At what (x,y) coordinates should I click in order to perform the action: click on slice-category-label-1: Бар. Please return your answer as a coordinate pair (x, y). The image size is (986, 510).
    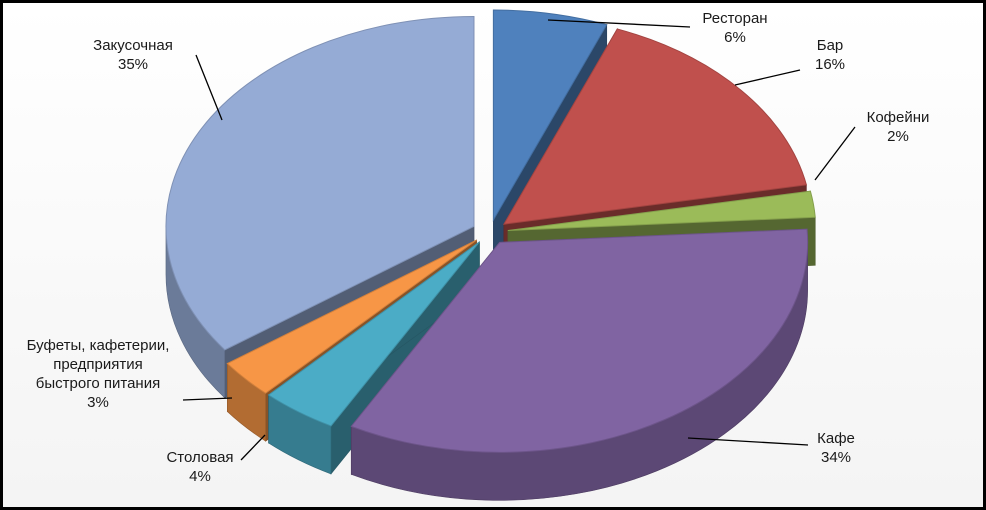
    Looking at the image, I should click on (830, 45).